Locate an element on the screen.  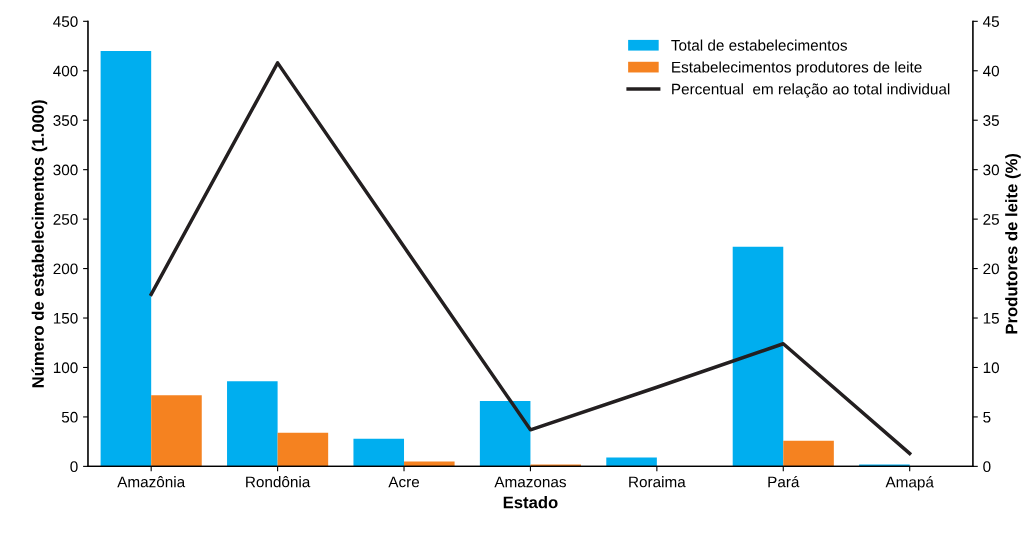
y2-tick-label: 10 is located at coordinates (991, 368).